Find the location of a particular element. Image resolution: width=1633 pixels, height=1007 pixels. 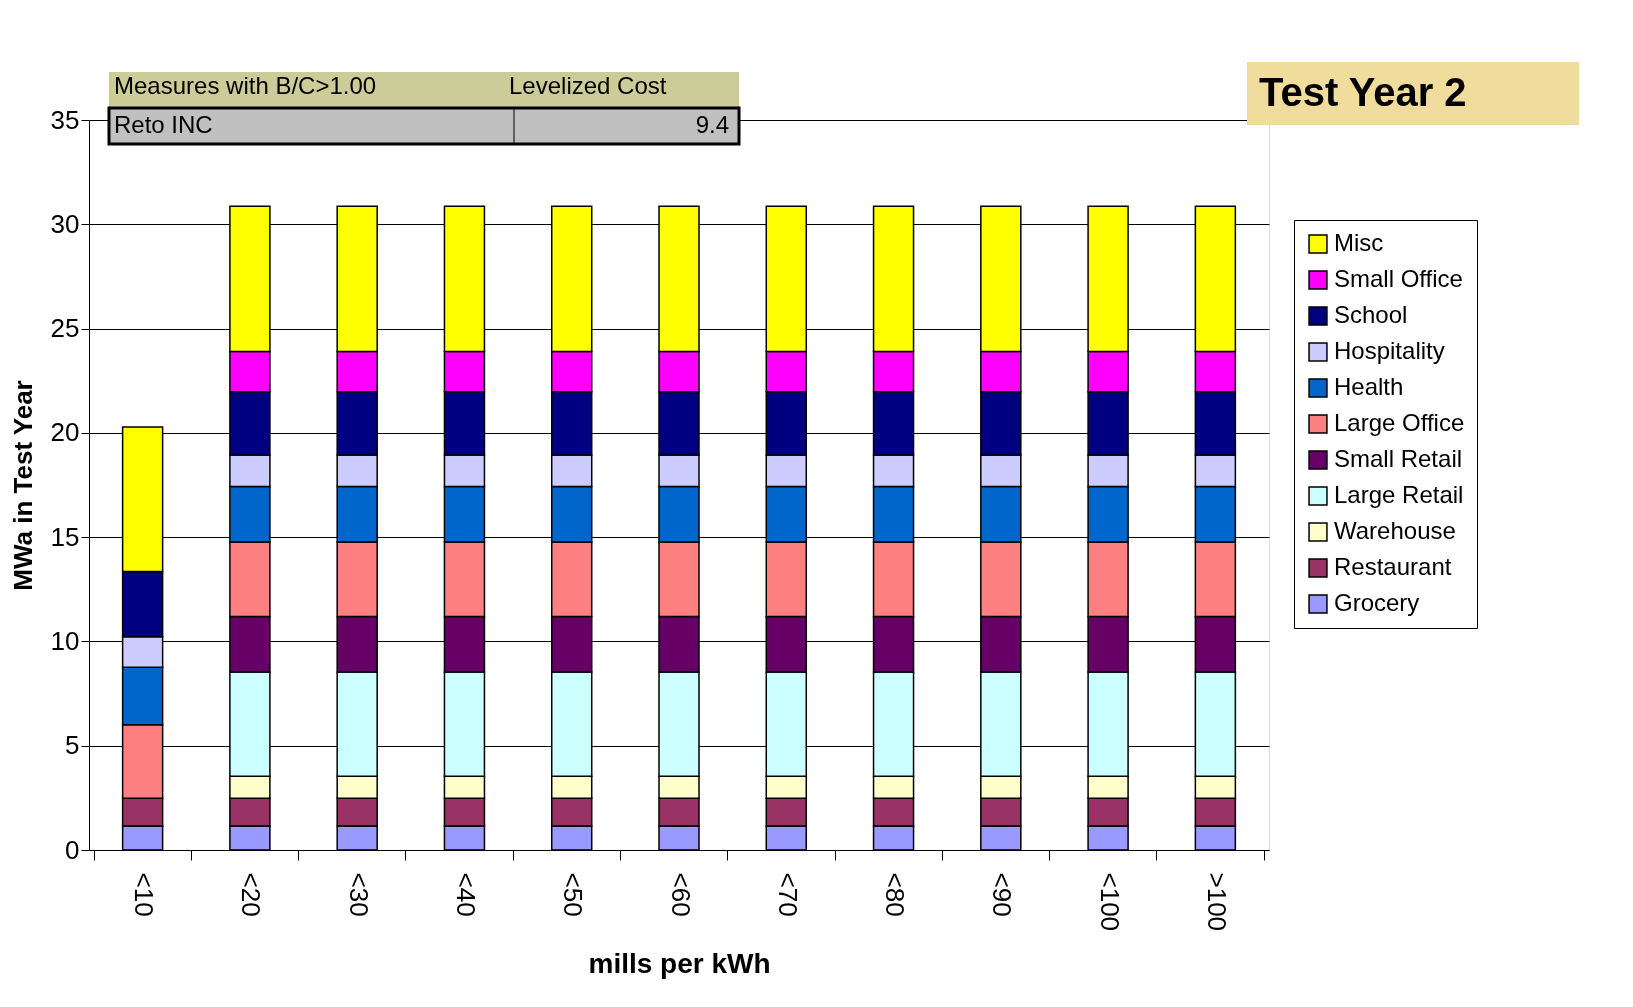

legend-label: Restaurant is located at coordinates (1393, 566).